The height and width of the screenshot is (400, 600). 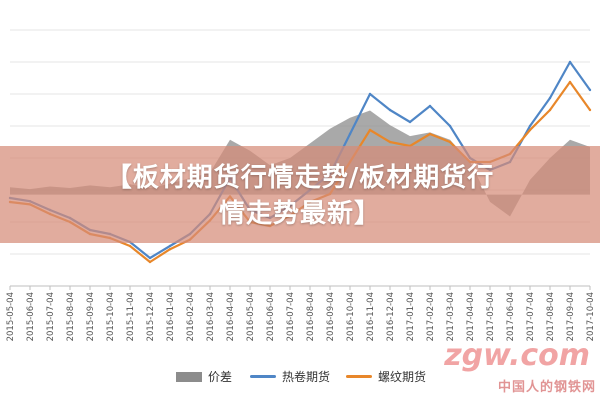 I want to click on x-tick-label: 2017-10-04, so click(x=591, y=316).